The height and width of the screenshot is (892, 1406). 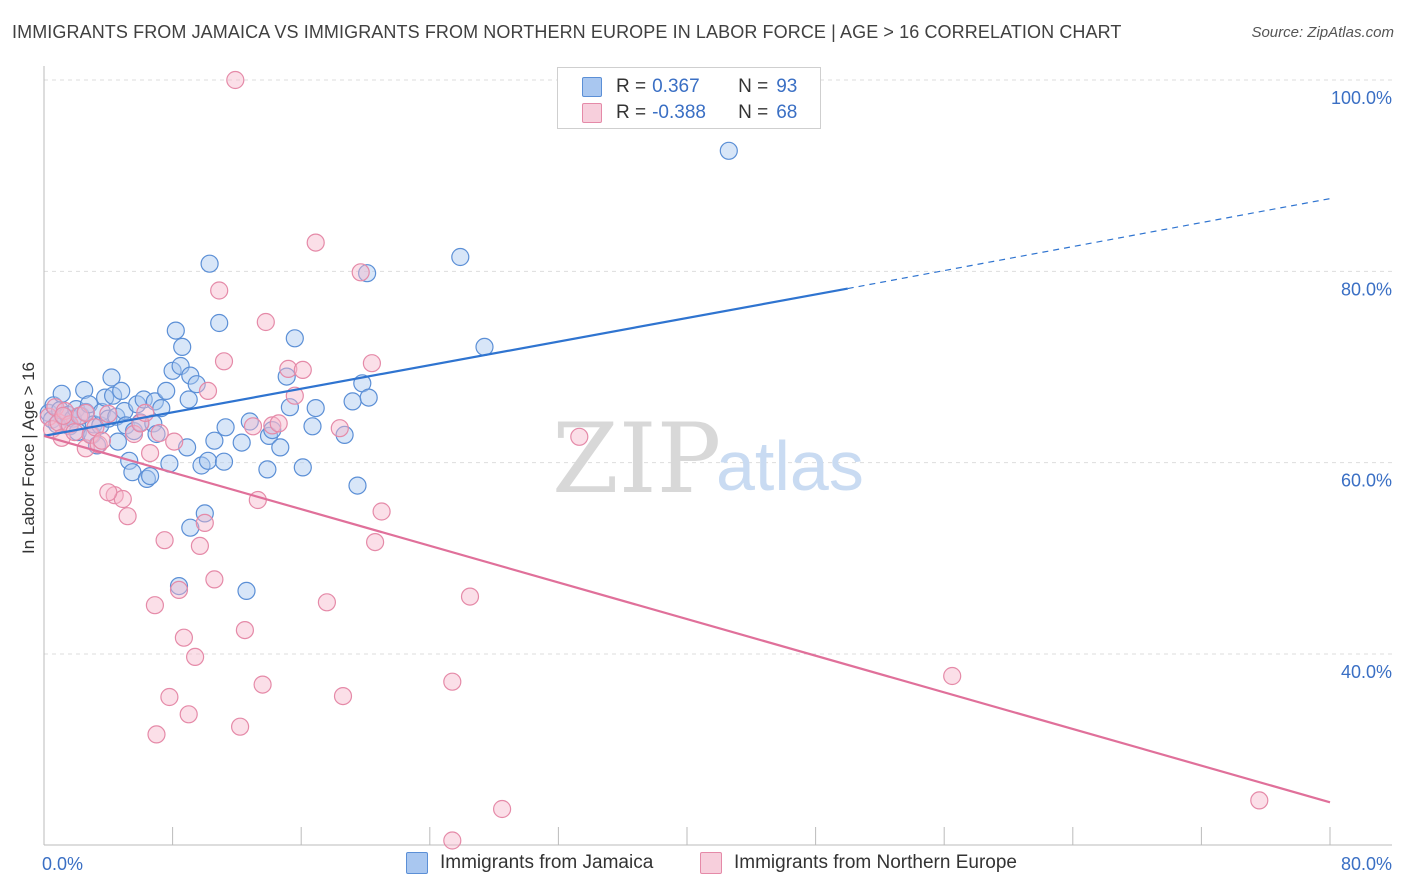 I want to click on y-tick-label-100: 100.0%, so click(x=1361, y=98).